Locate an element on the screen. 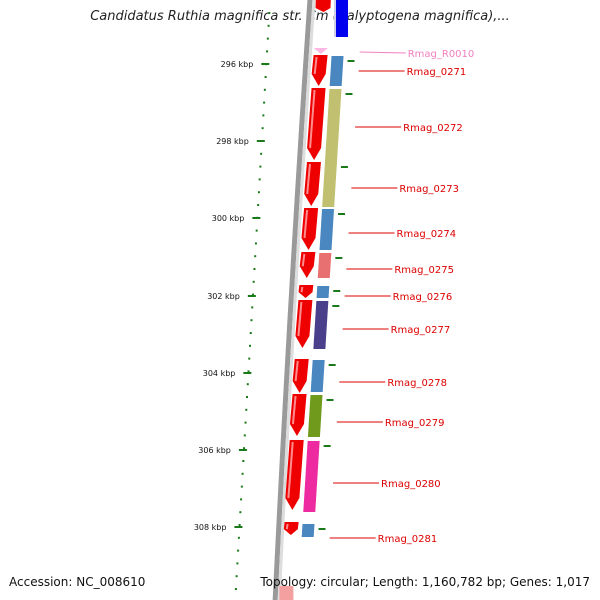  gene-0279-arrow is located at coordinates (298, 415).